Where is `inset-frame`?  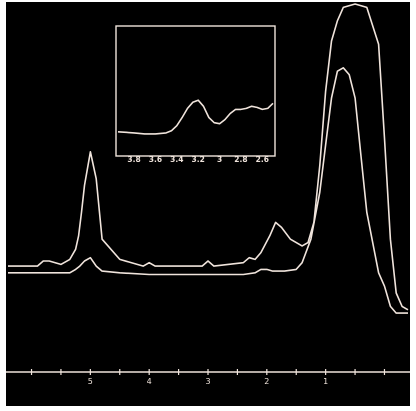 inset-frame is located at coordinates (195, 91).